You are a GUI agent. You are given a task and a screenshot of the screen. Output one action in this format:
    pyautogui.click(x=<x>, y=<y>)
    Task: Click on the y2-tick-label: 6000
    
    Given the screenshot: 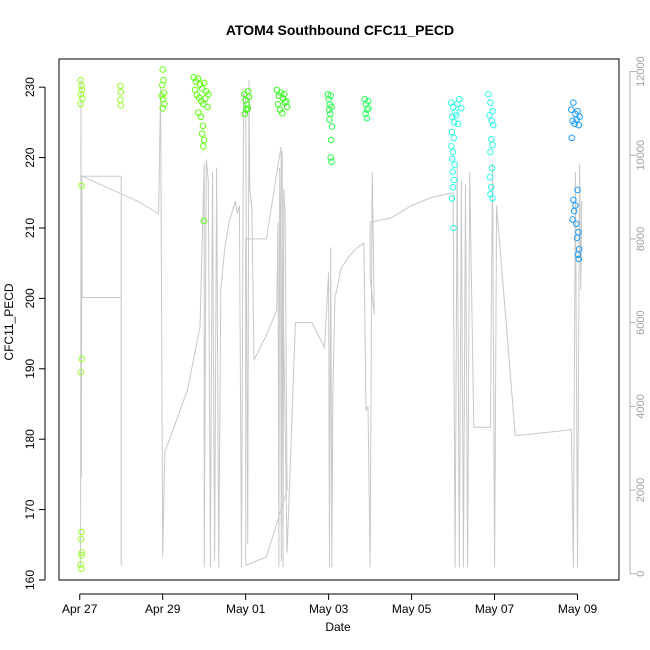 What is the action you would take?
    pyautogui.click(x=641, y=322)
    